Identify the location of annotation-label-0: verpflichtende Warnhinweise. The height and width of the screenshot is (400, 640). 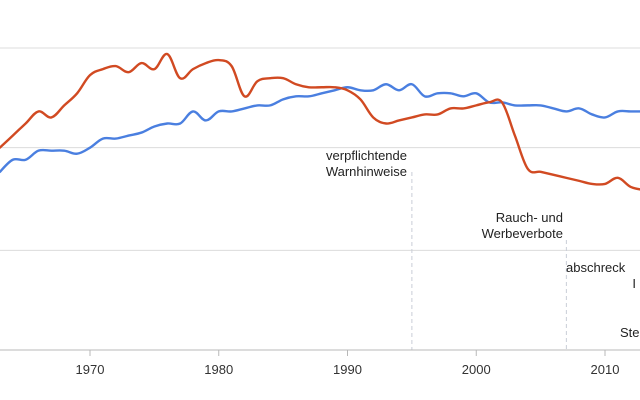
(366, 163).